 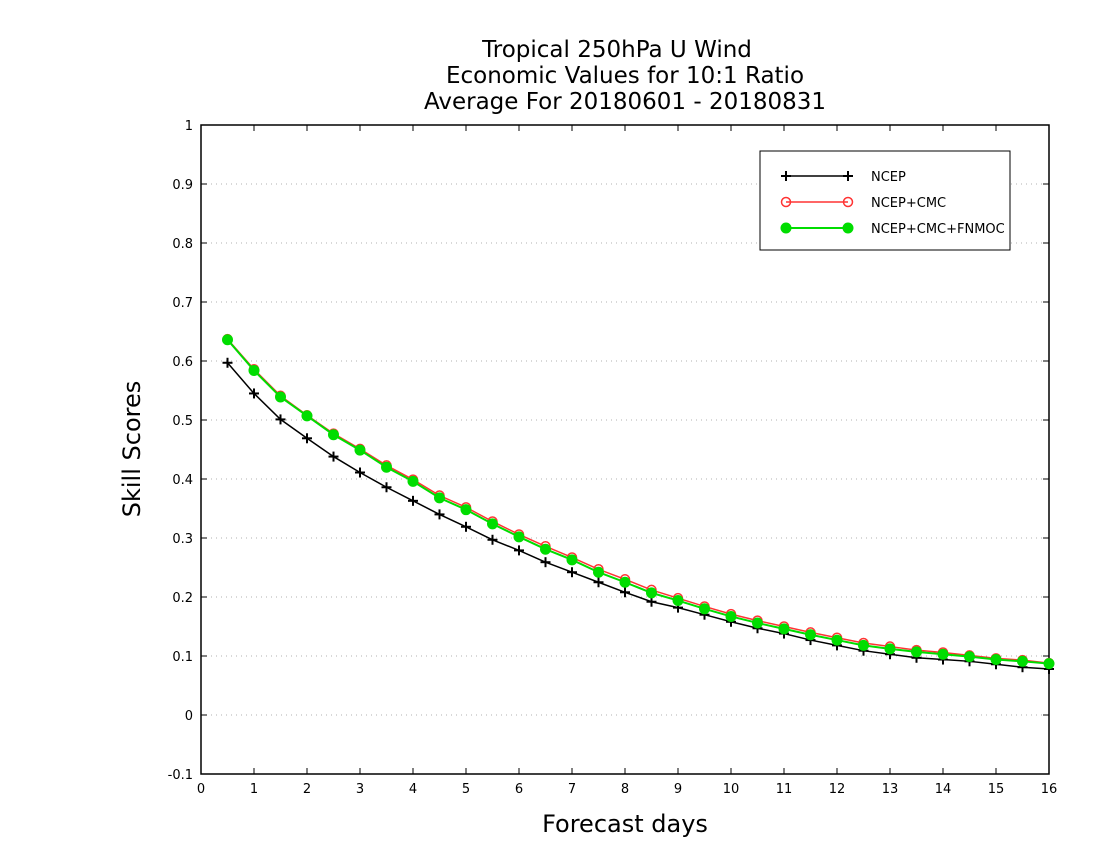 What do you see at coordinates (863, 203) in the screenshot?
I see `legend-item-ncep-cmc: NCEP+CMC` at bounding box center [863, 203].